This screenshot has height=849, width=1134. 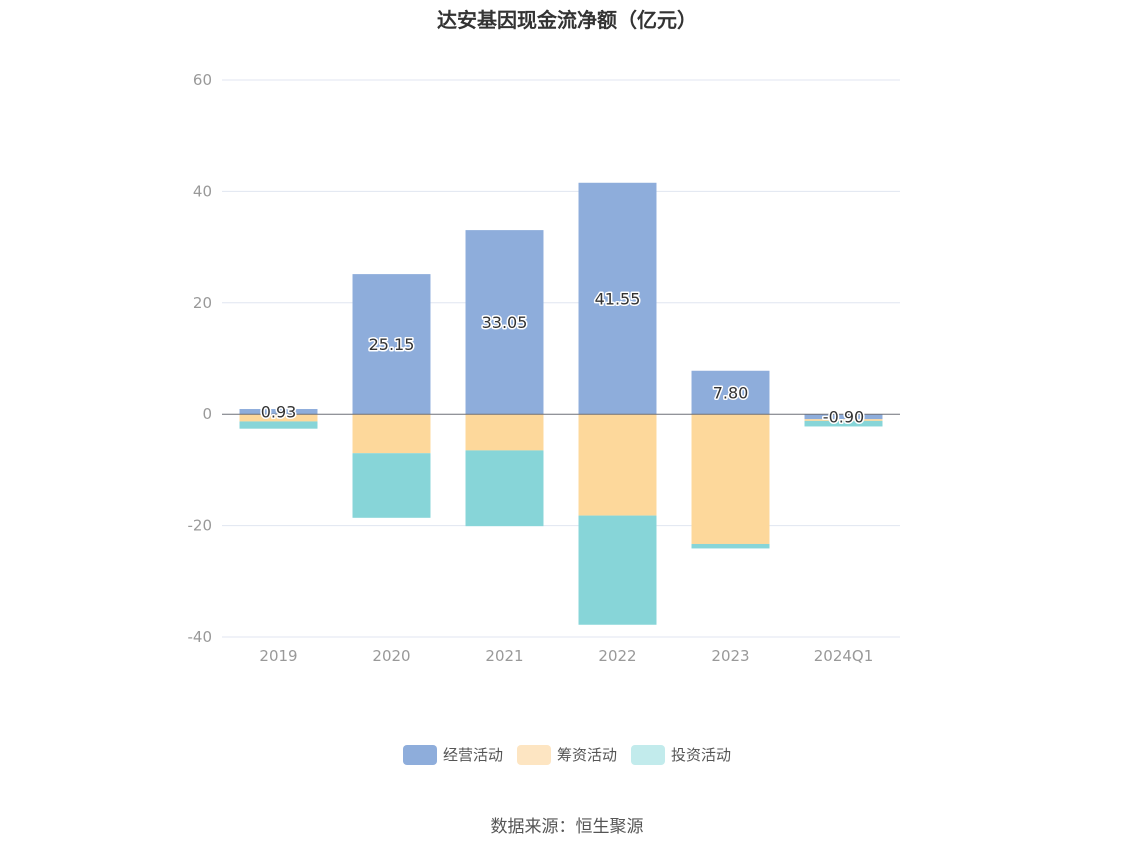 I want to click on legend-label-investing: 投资活动, so click(x=701, y=755).